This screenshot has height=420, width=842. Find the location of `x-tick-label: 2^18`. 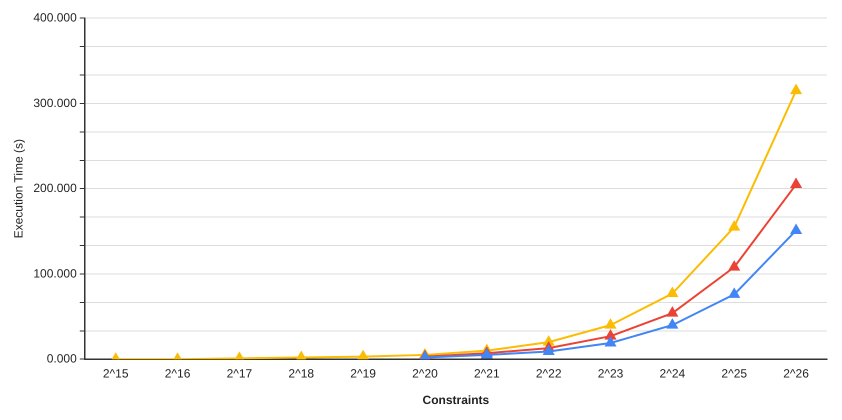

x-tick-label: 2^18 is located at coordinates (301, 373).